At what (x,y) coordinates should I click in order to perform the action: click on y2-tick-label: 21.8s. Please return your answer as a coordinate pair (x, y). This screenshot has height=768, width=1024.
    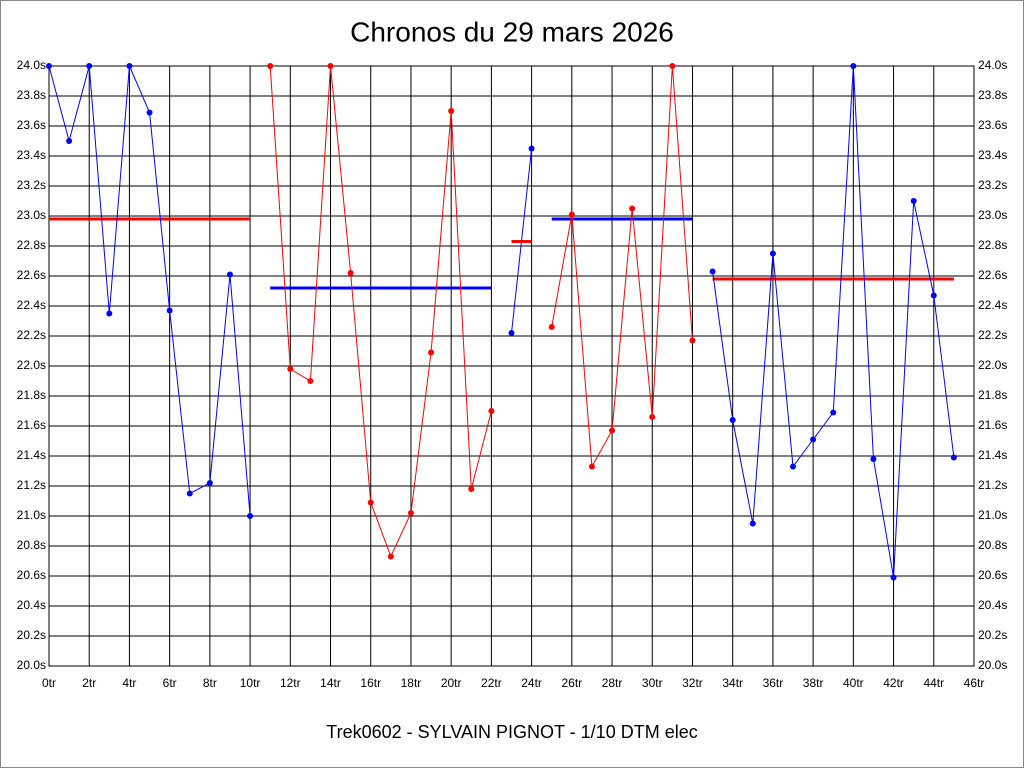
    Looking at the image, I should click on (992, 395).